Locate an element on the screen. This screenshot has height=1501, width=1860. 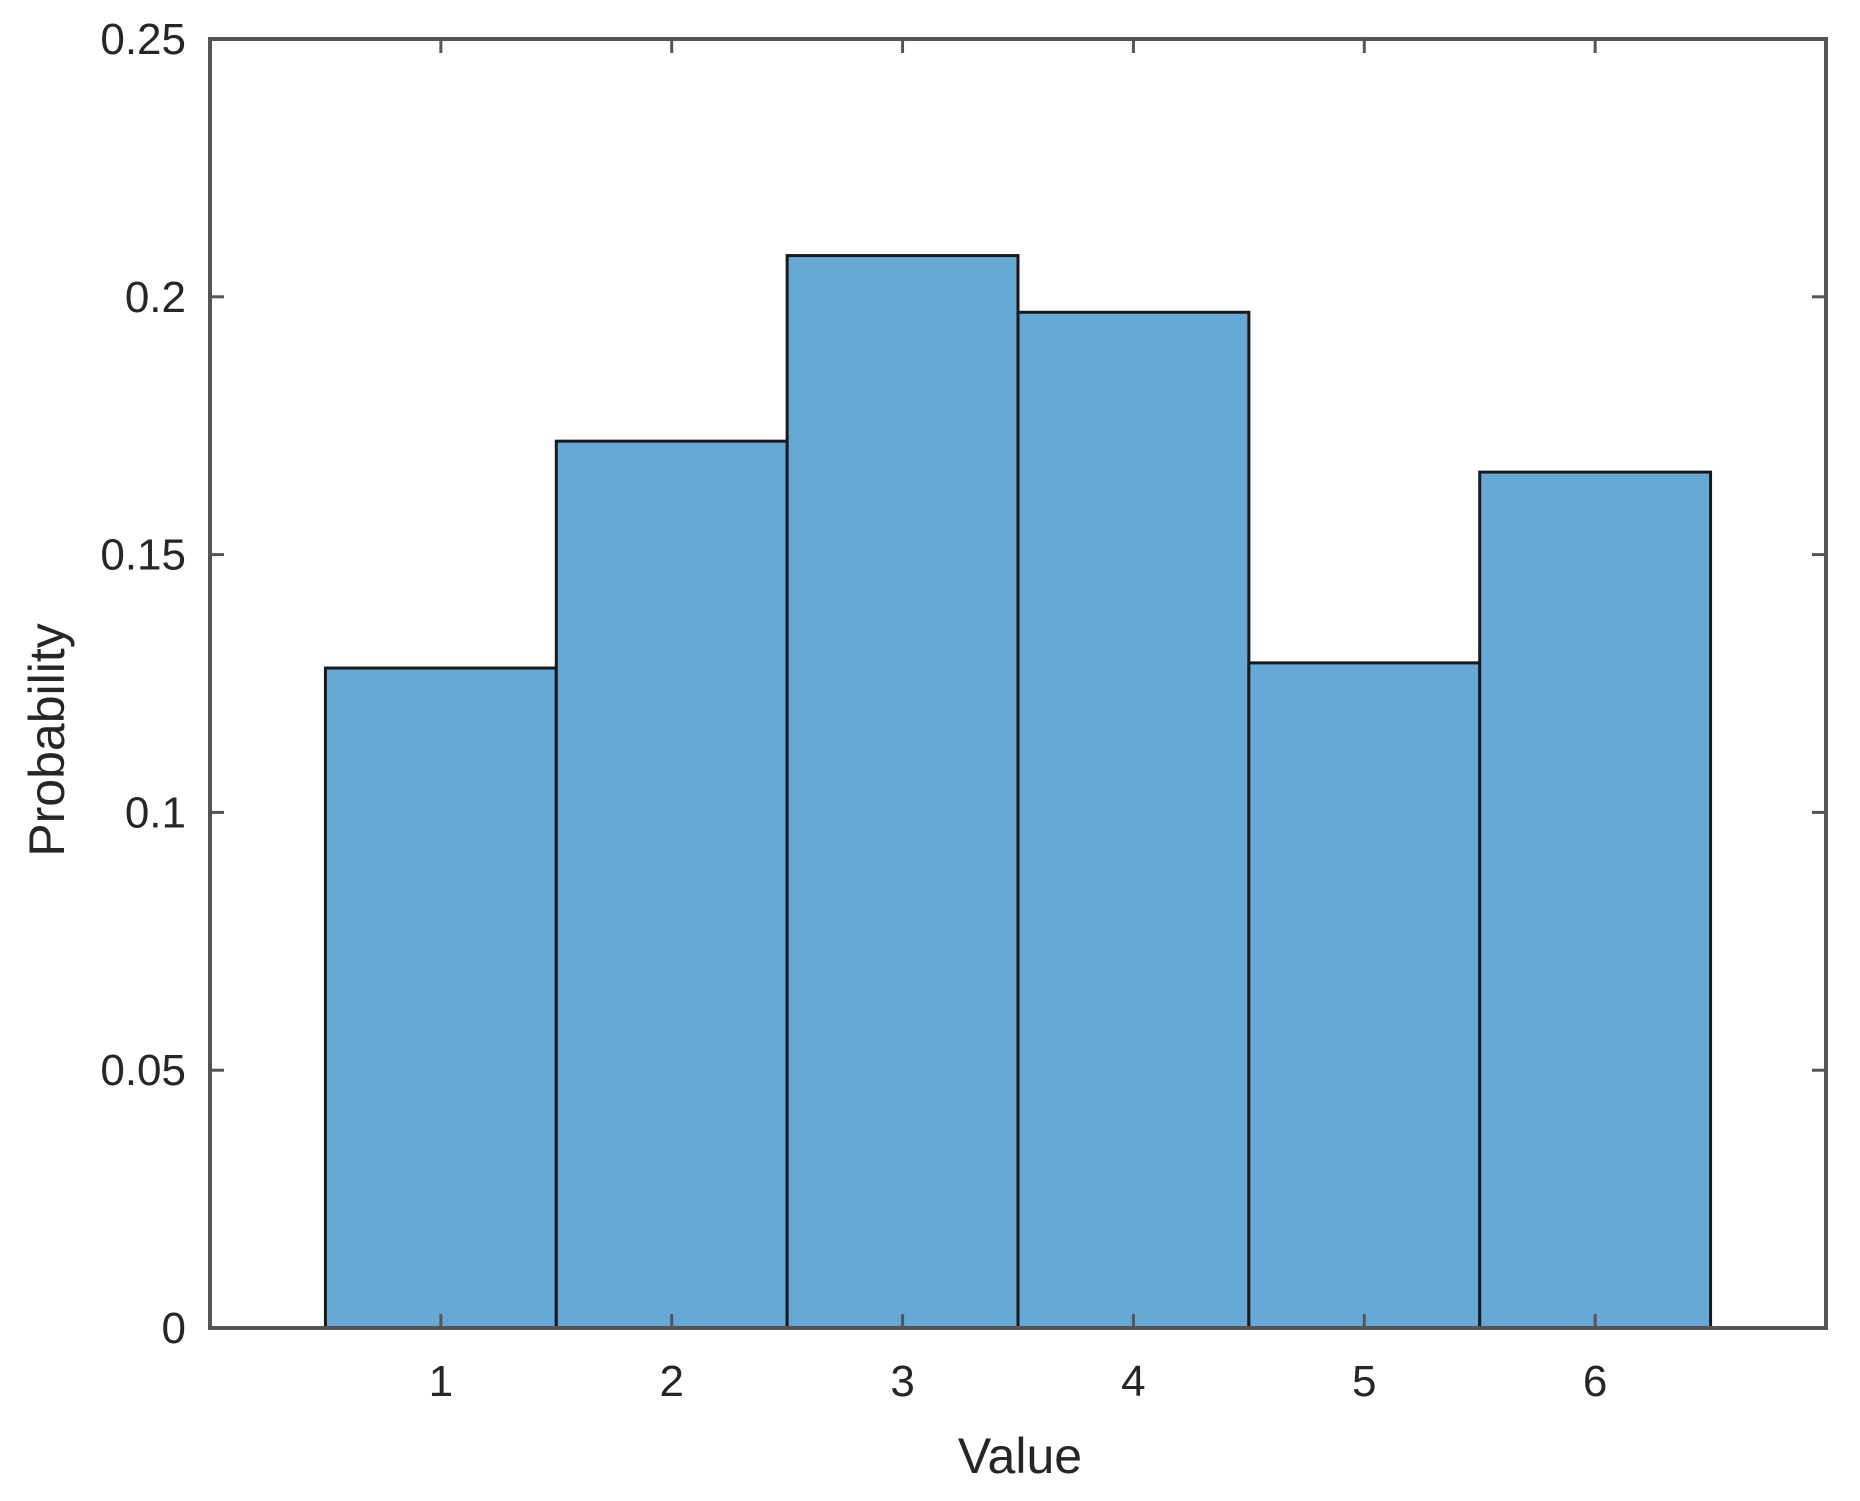
x-tick-label: 4 is located at coordinates (1133, 1381).